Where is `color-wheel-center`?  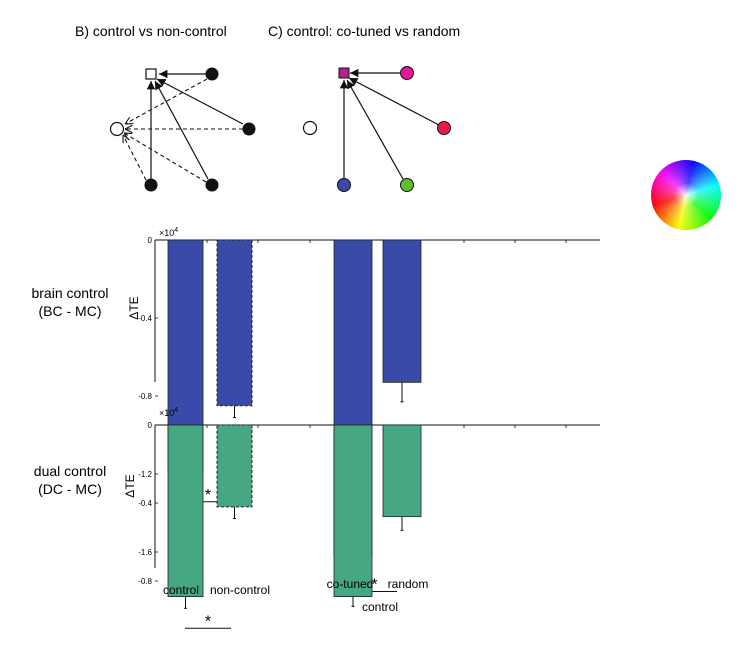
color-wheel-center is located at coordinates (686, 195).